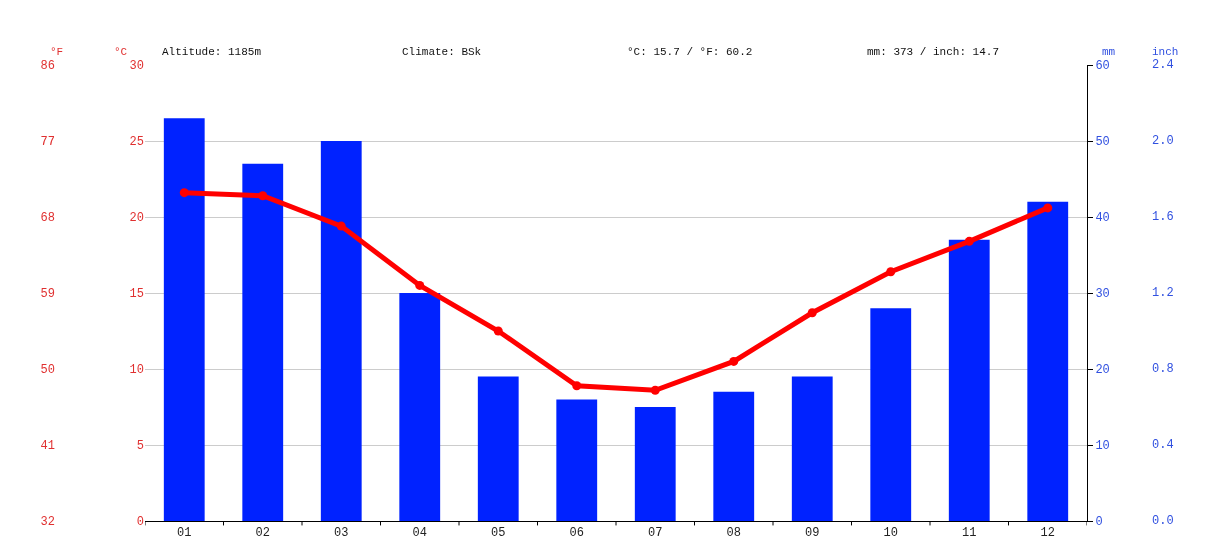  Describe the element at coordinates (812, 533) in the screenshot. I see `x-tick-label: 09` at that location.